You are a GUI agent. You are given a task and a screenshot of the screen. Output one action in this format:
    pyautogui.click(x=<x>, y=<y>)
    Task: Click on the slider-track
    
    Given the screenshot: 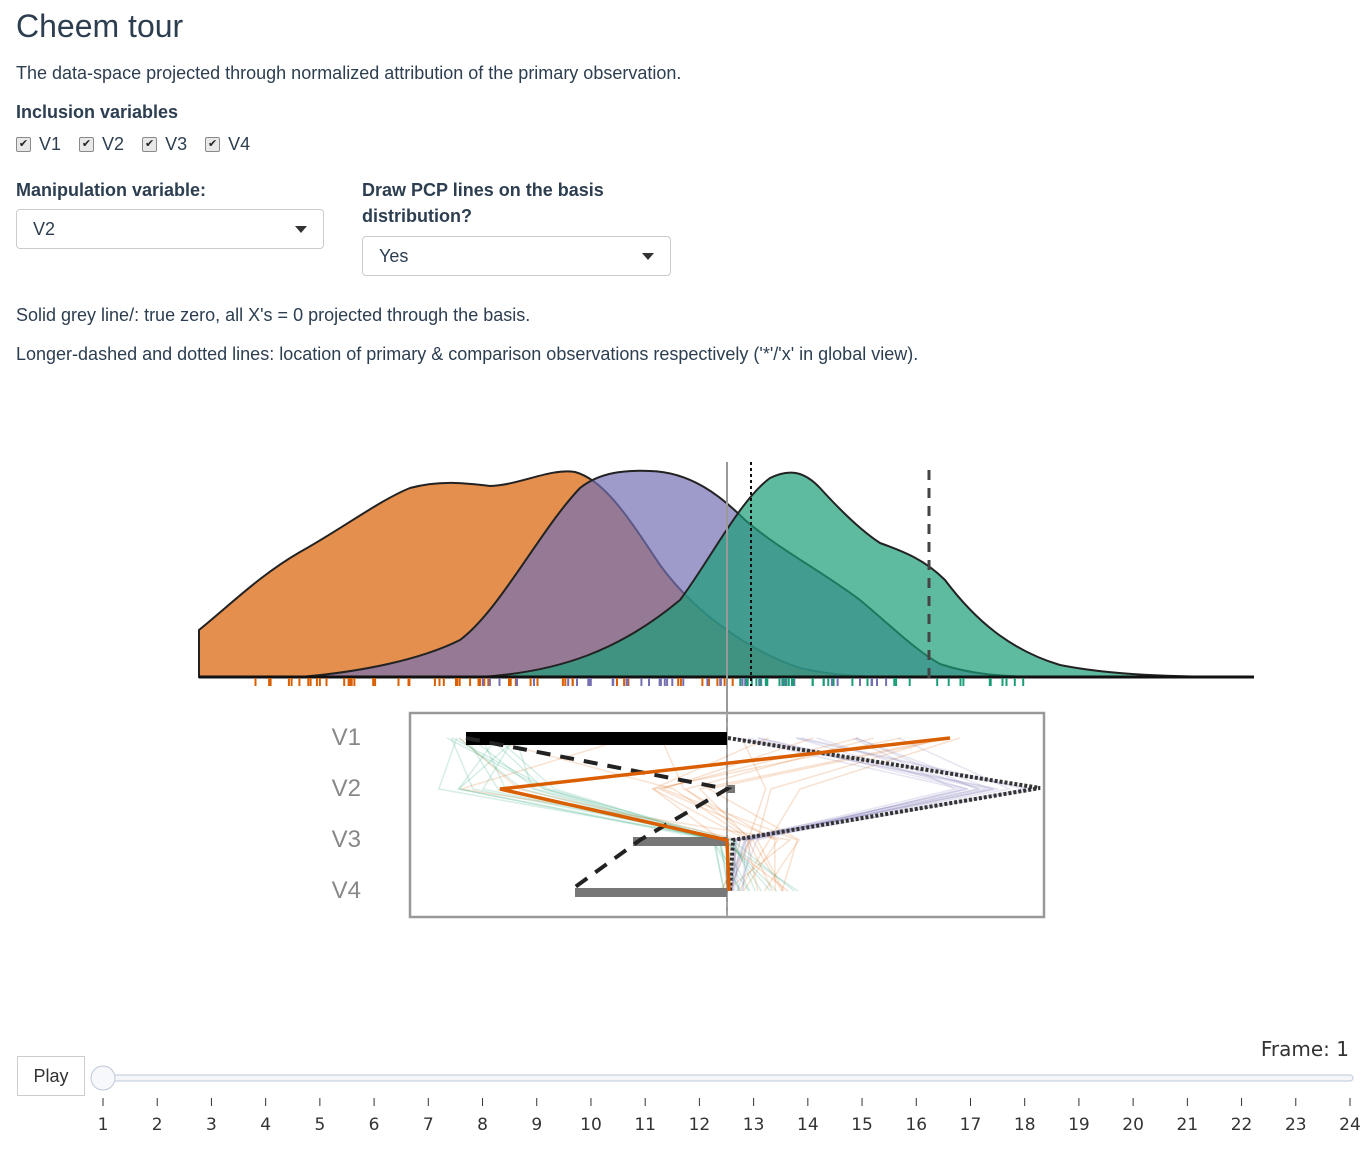 What is the action you would take?
    pyautogui.click(x=728, y=1078)
    